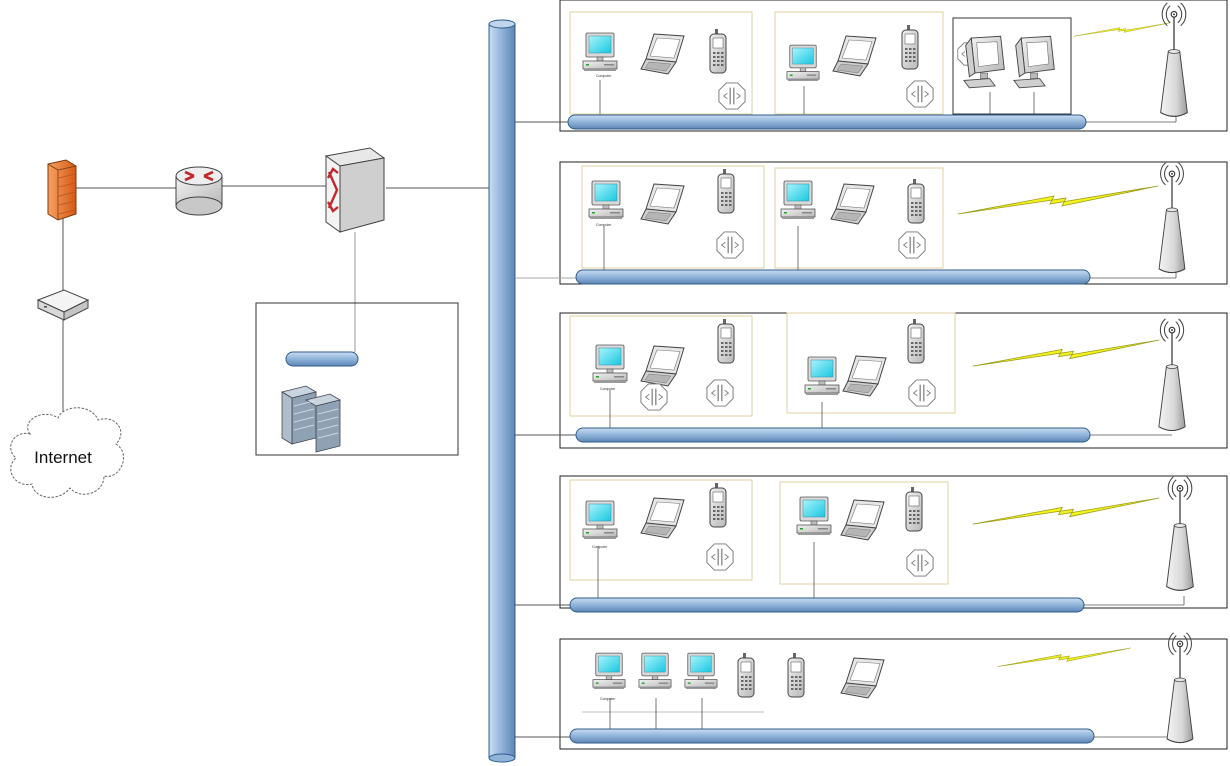 The width and height of the screenshot is (1230, 766). I want to click on internet-cloud: Internet, so click(67, 453).